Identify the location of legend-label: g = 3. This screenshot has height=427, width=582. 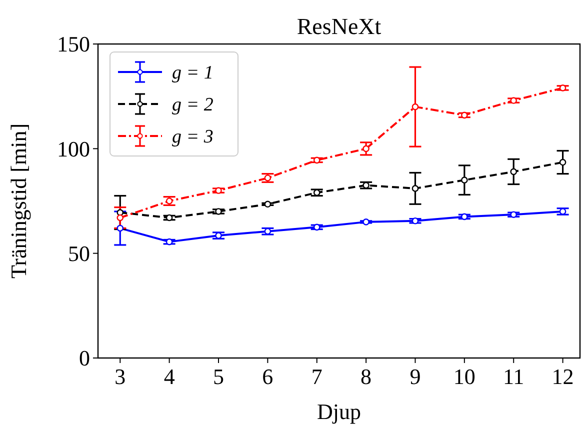
(193, 137).